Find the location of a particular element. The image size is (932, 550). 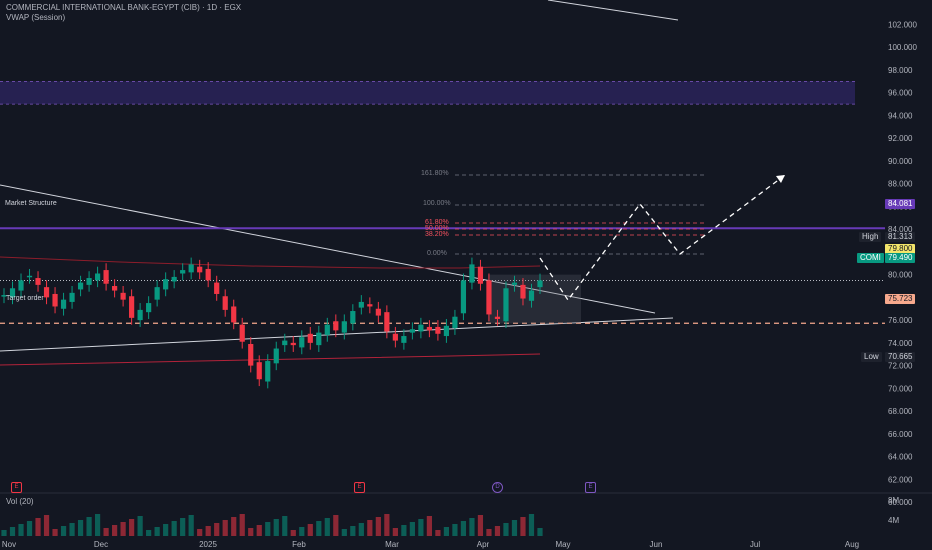

target-order-label: Target order is located at coordinates (25, 298).